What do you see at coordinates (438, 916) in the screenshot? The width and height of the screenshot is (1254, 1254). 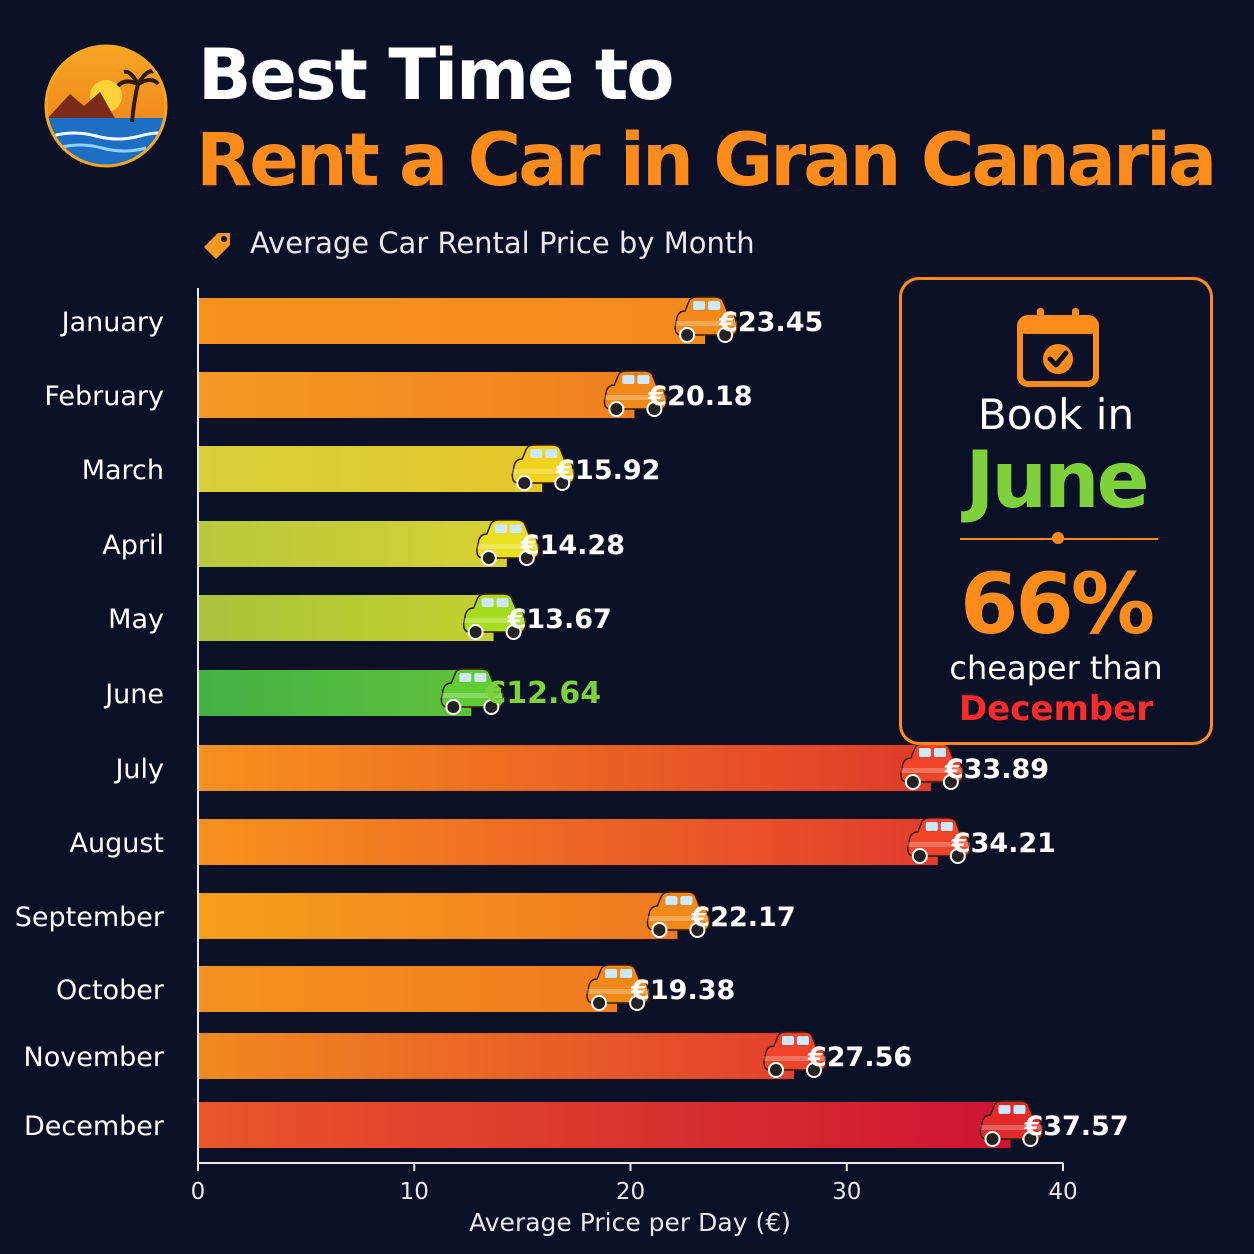 I see `bar-september` at bounding box center [438, 916].